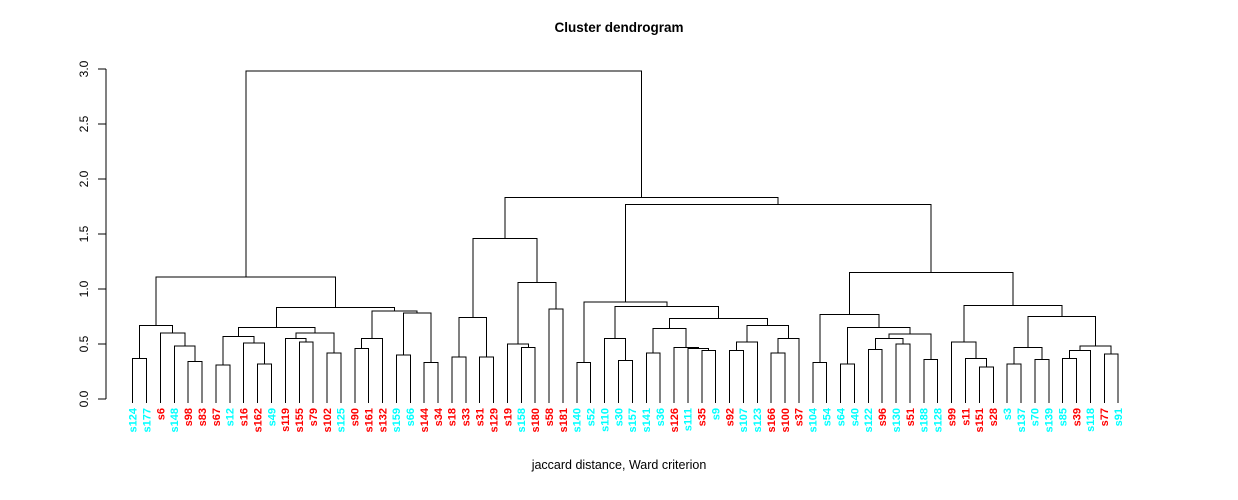 The image size is (1238, 500). What do you see at coordinates (1008, 414) in the screenshot?
I see `leaf-label: s3` at bounding box center [1008, 414].